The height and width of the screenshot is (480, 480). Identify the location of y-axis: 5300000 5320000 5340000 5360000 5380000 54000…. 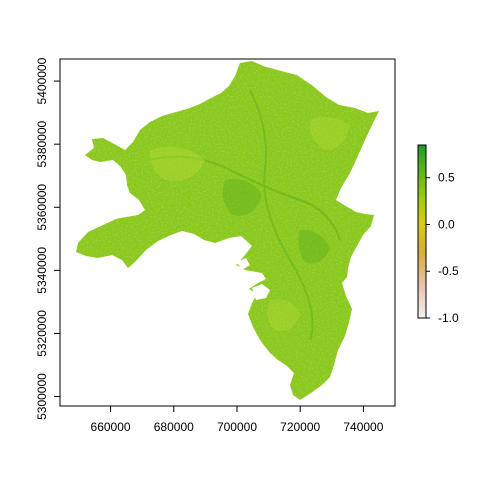
(47, 238).